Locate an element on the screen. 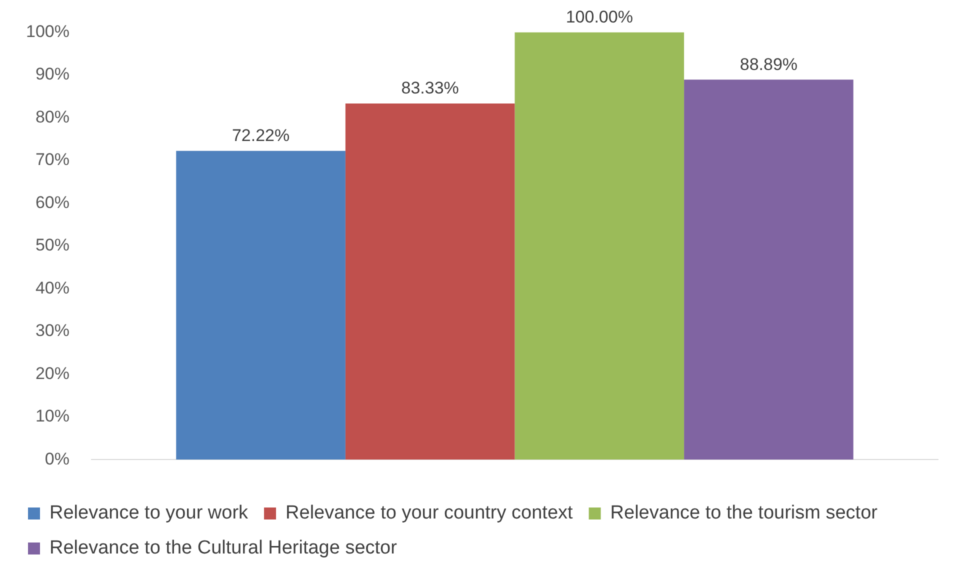 Image resolution: width=957 pixels, height=578 pixels. legend-label: Relevance to your country context is located at coordinates (430, 513).